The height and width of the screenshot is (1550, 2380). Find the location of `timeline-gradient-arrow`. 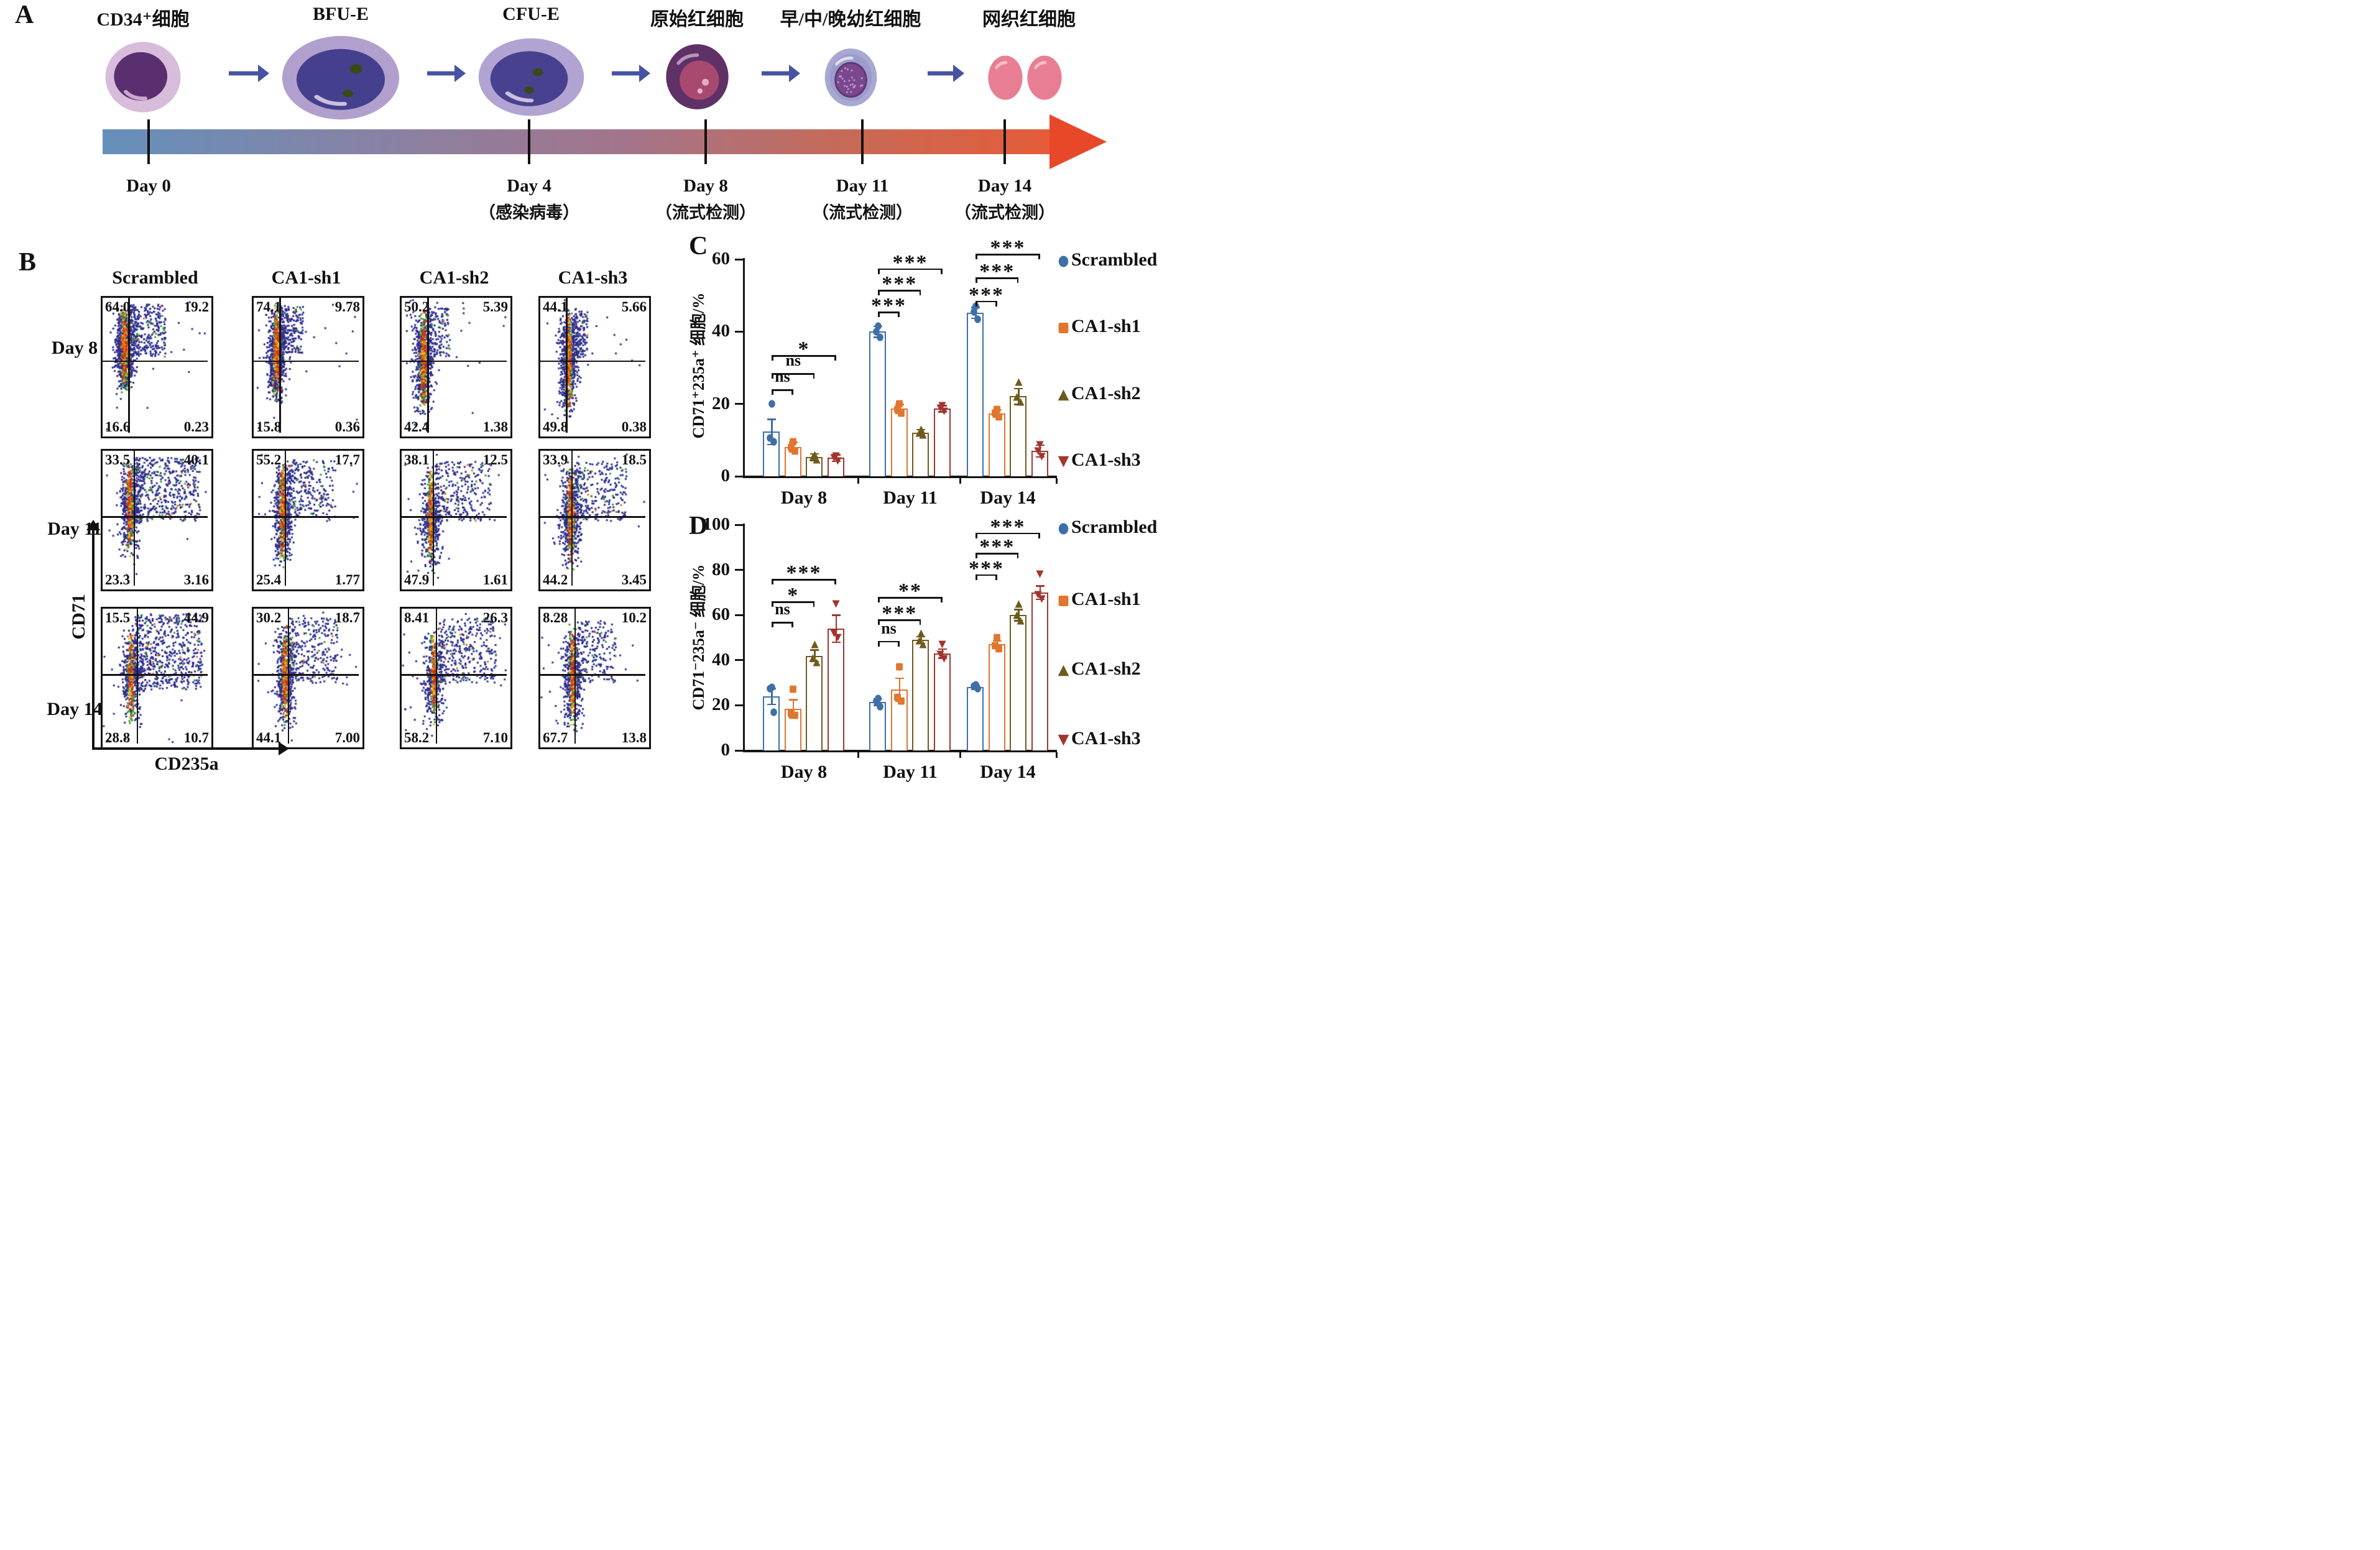

timeline-gradient-arrow is located at coordinates (577, 141).